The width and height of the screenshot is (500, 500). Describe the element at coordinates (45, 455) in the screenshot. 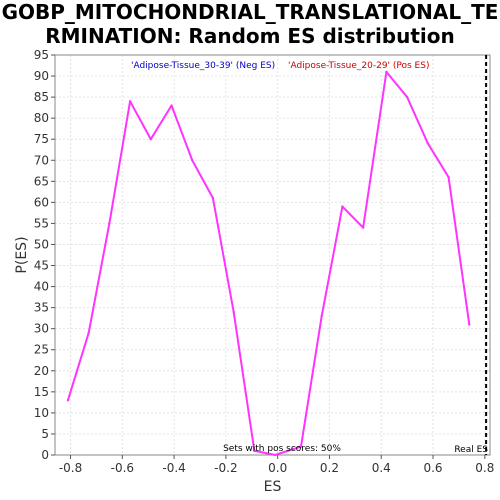

I see `y-tick-label: 0` at that location.